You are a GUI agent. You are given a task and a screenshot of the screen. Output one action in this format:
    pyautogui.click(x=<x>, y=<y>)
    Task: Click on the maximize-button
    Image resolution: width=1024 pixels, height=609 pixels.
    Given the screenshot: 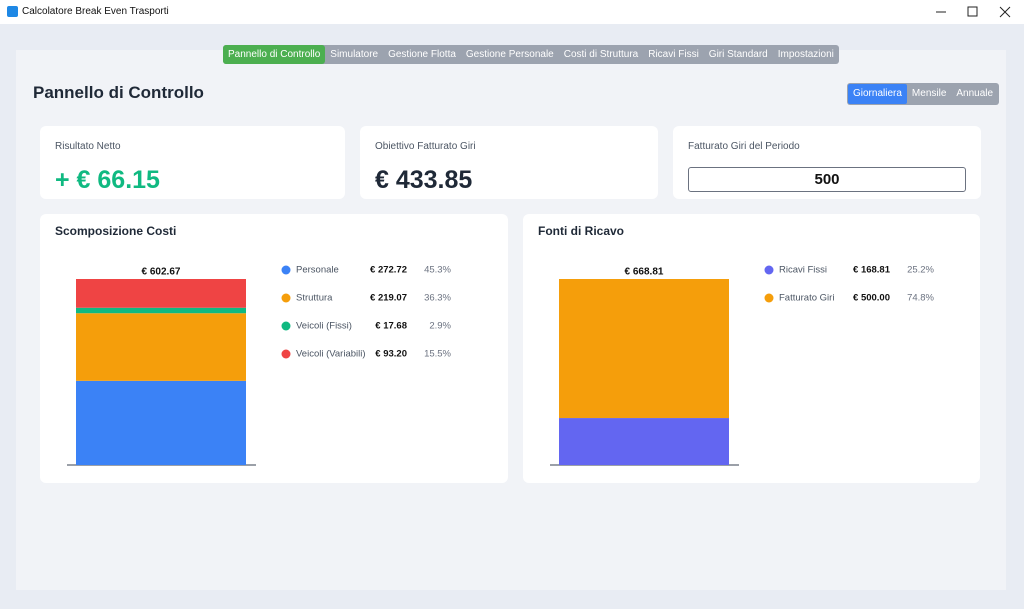 What is the action you would take?
    pyautogui.click(x=972, y=11)
    